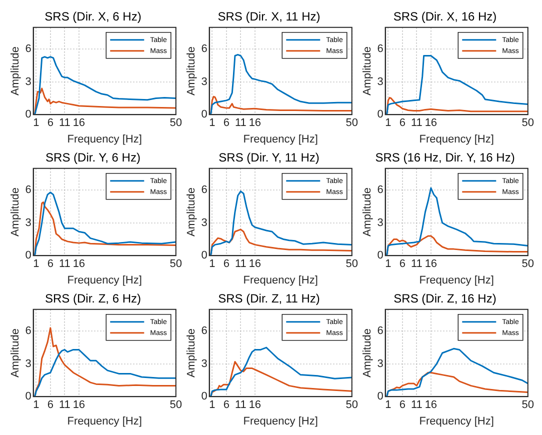 The height and width of the screenshot is (435, 542). Describe the element at coordinates (445, 17) in the screenshot. I see `chart-title: SRS (Dir. X, 16 Hz)` at that location.